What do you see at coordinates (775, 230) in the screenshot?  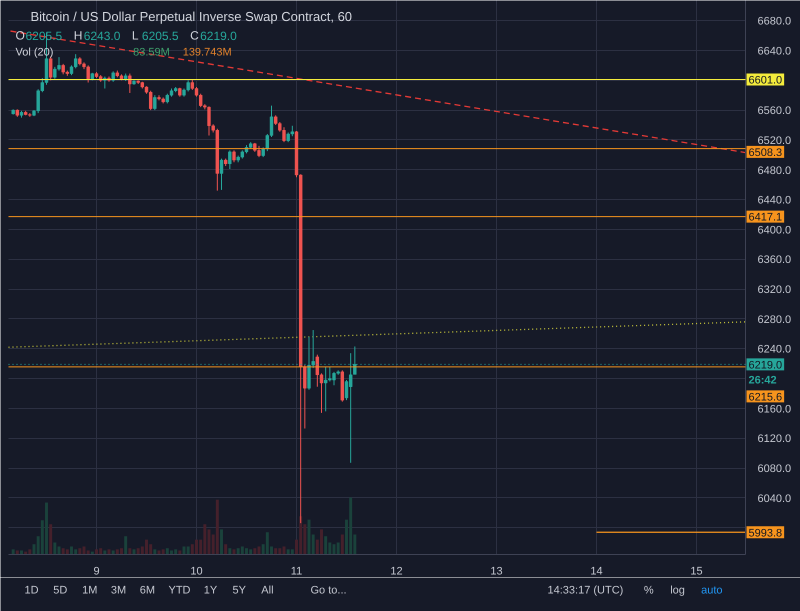 I see `y-tick-label: 6400.0` at bounding box center [775, 230].